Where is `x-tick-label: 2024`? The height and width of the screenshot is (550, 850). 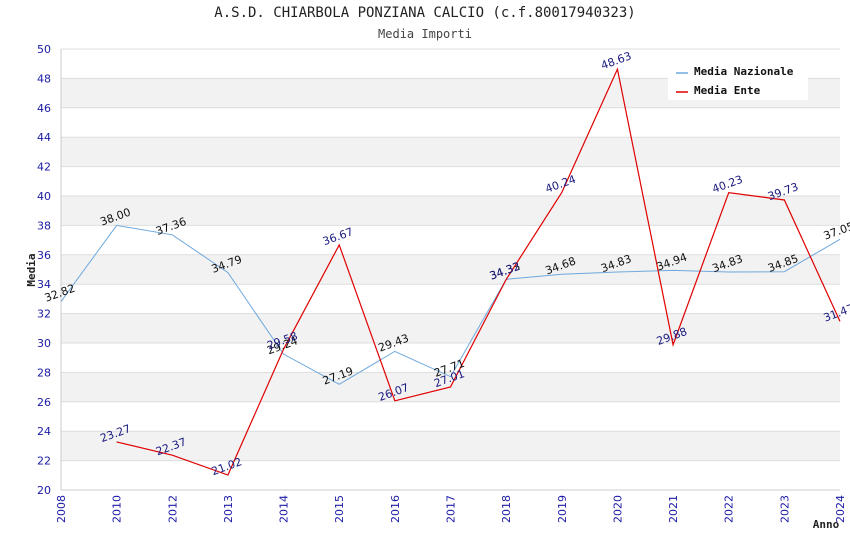 x-tick-label: 2024 is located at coordinates (840, 509).